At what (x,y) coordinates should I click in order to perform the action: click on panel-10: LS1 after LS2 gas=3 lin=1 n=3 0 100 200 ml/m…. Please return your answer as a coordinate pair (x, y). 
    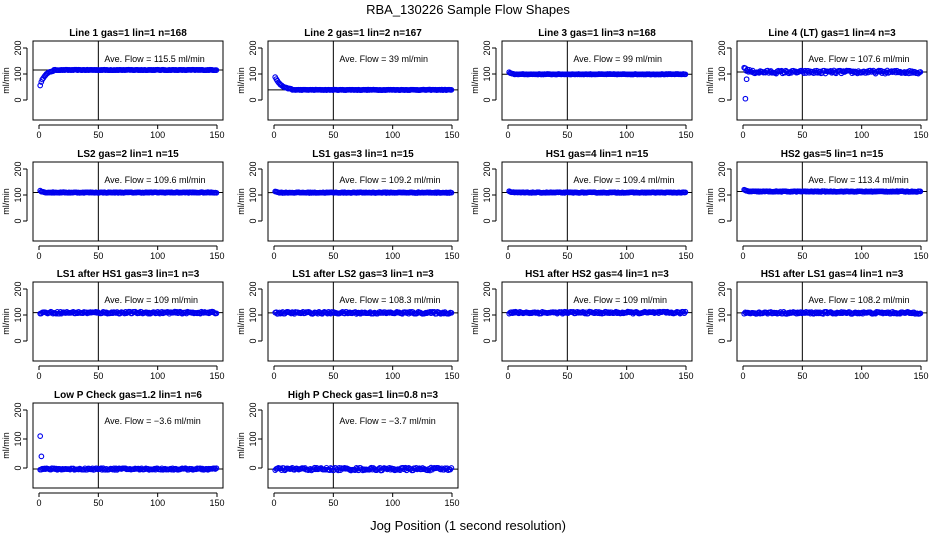
    Looking at the image, I should click on (348, 325).